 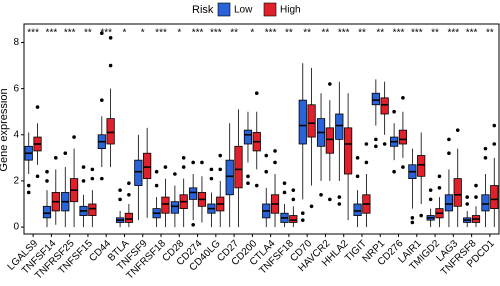 What do you see at coordinates (203, 10) in the screenshot?
I see `legend-title: Risk` at bounding box center [203, 10].